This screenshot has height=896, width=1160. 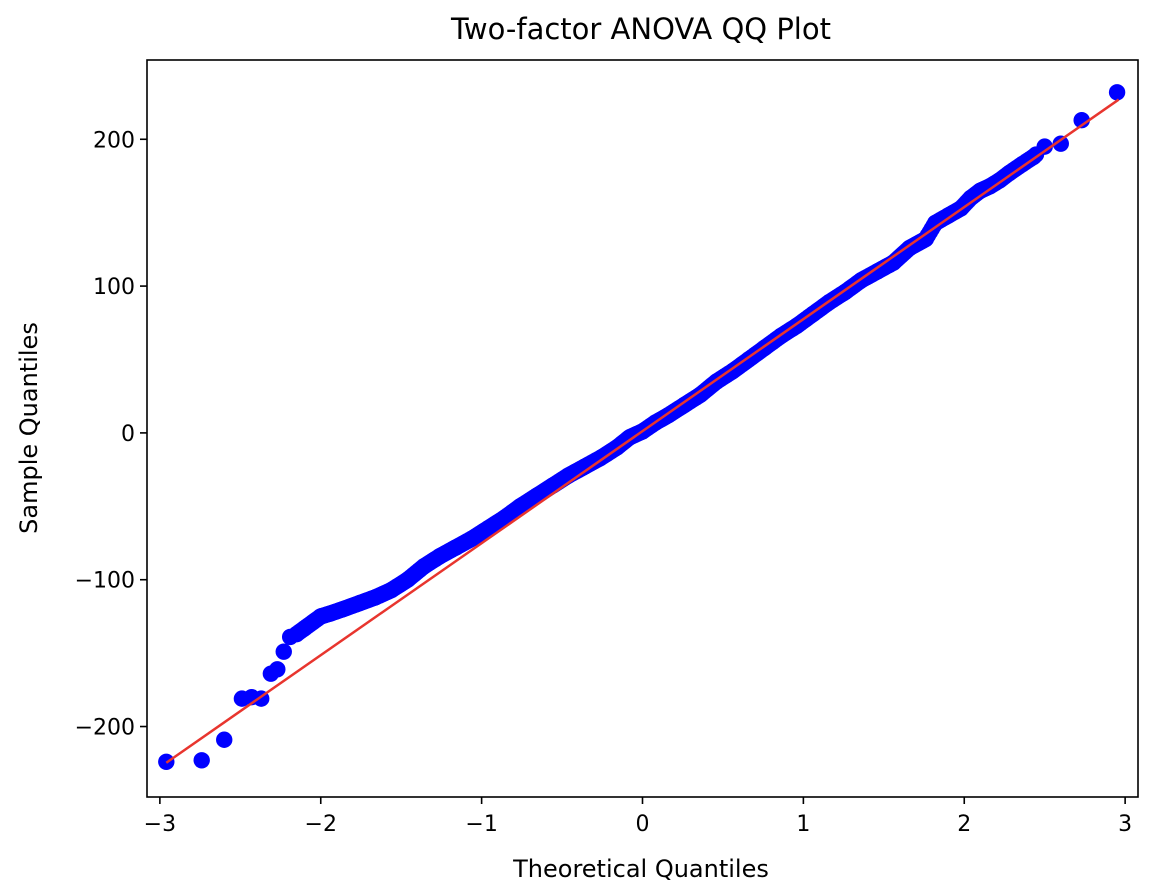 I want to click on chart-title: Two-factor ANOVA QQ Plot, so click(x=640, y=29).